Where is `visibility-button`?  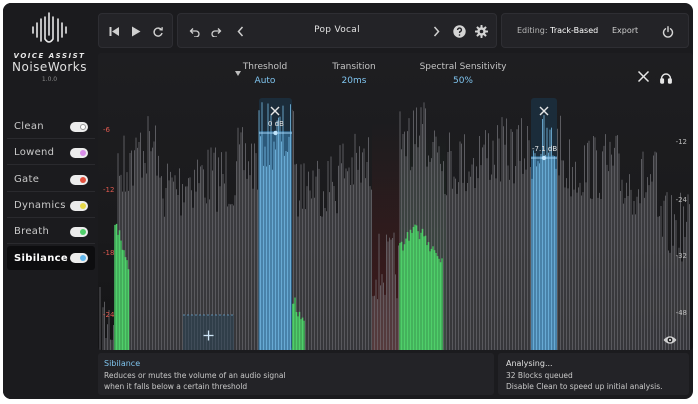 visibility-button is located at coordinates (670, 339).